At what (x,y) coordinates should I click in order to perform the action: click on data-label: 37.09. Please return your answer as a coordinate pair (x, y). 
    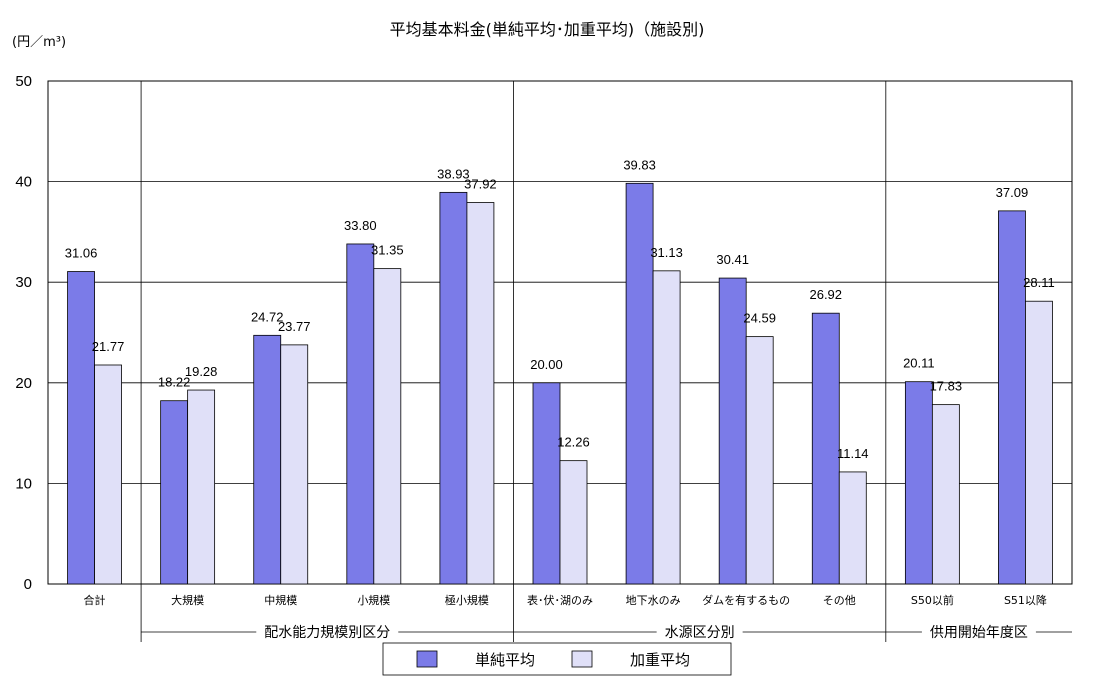
    Looking at the image, I should click on (1012, 192).